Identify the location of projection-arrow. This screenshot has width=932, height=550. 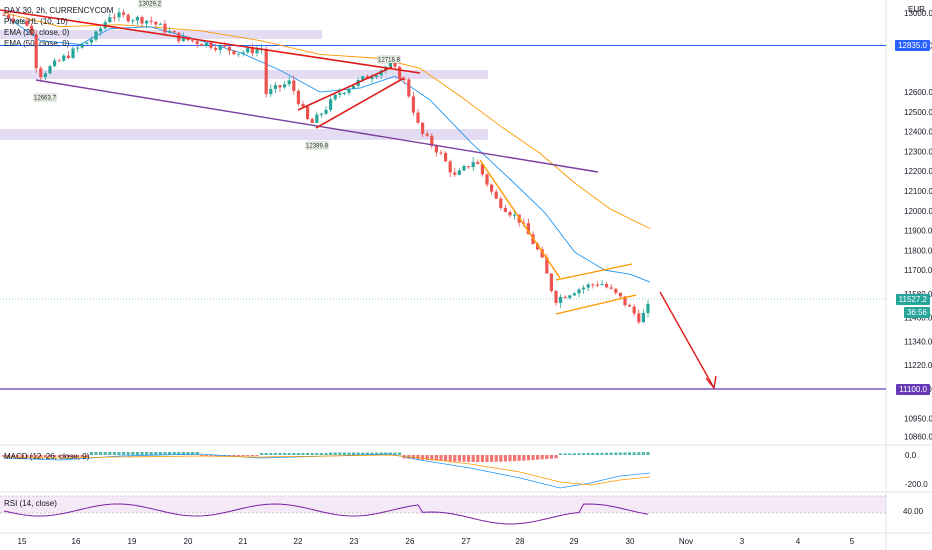
(688, 340).